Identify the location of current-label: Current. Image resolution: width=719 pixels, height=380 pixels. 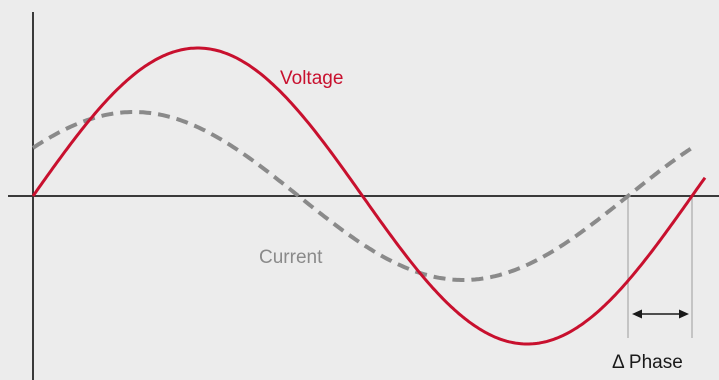
(291, 257).